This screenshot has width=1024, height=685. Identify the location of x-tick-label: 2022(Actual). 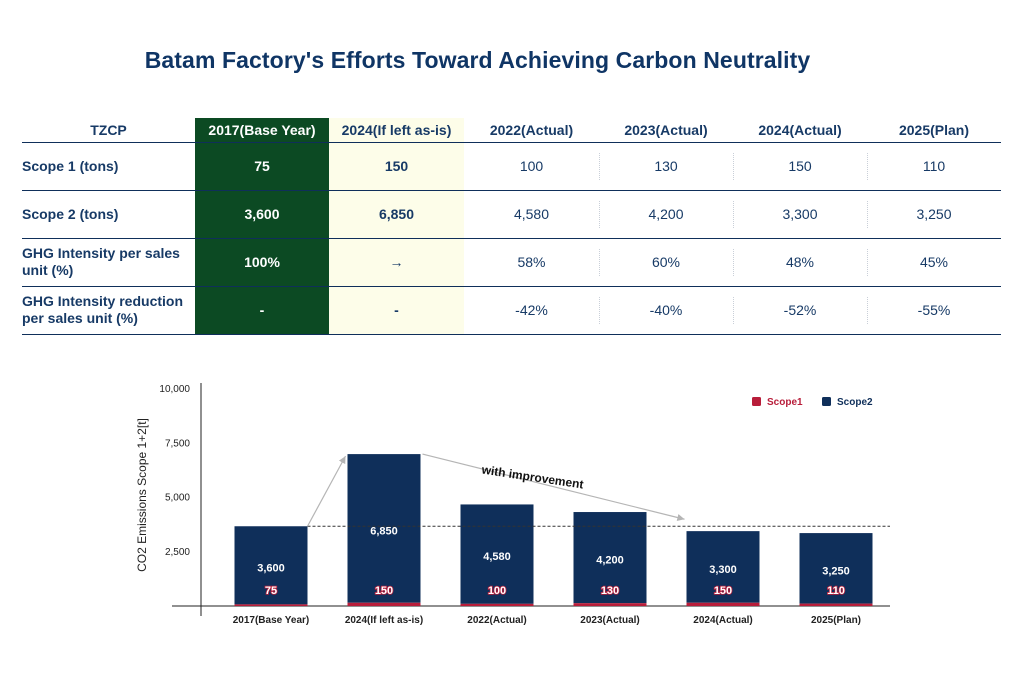
(496, 620).